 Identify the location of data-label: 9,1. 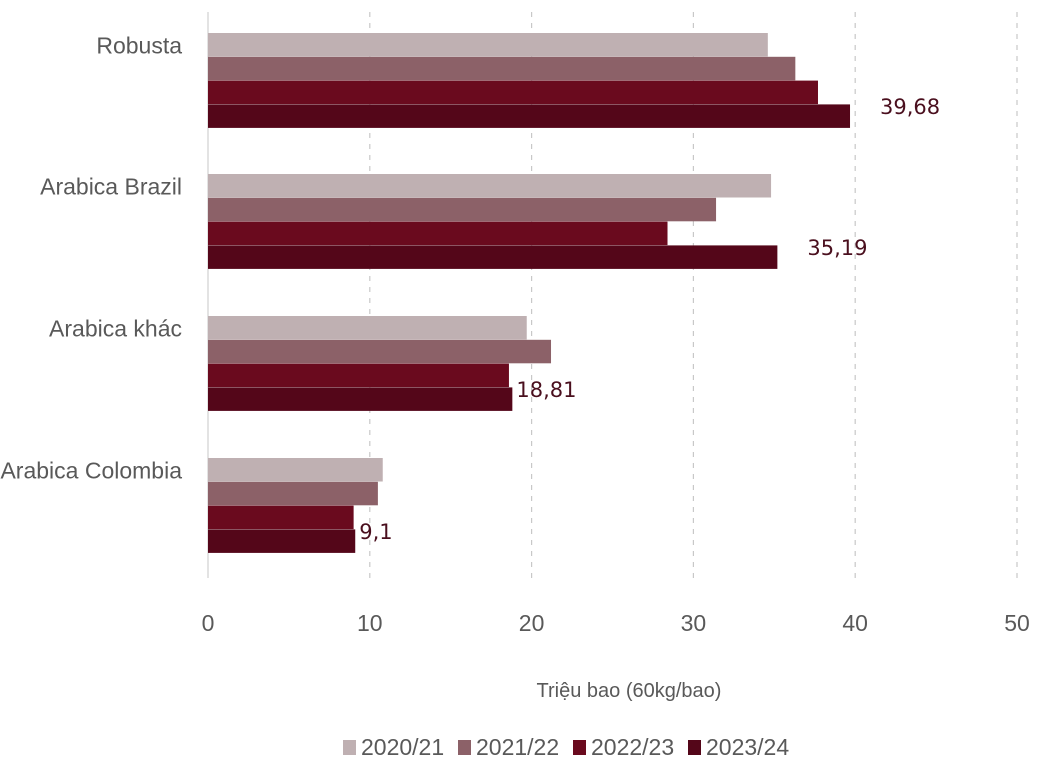
(375, 532).